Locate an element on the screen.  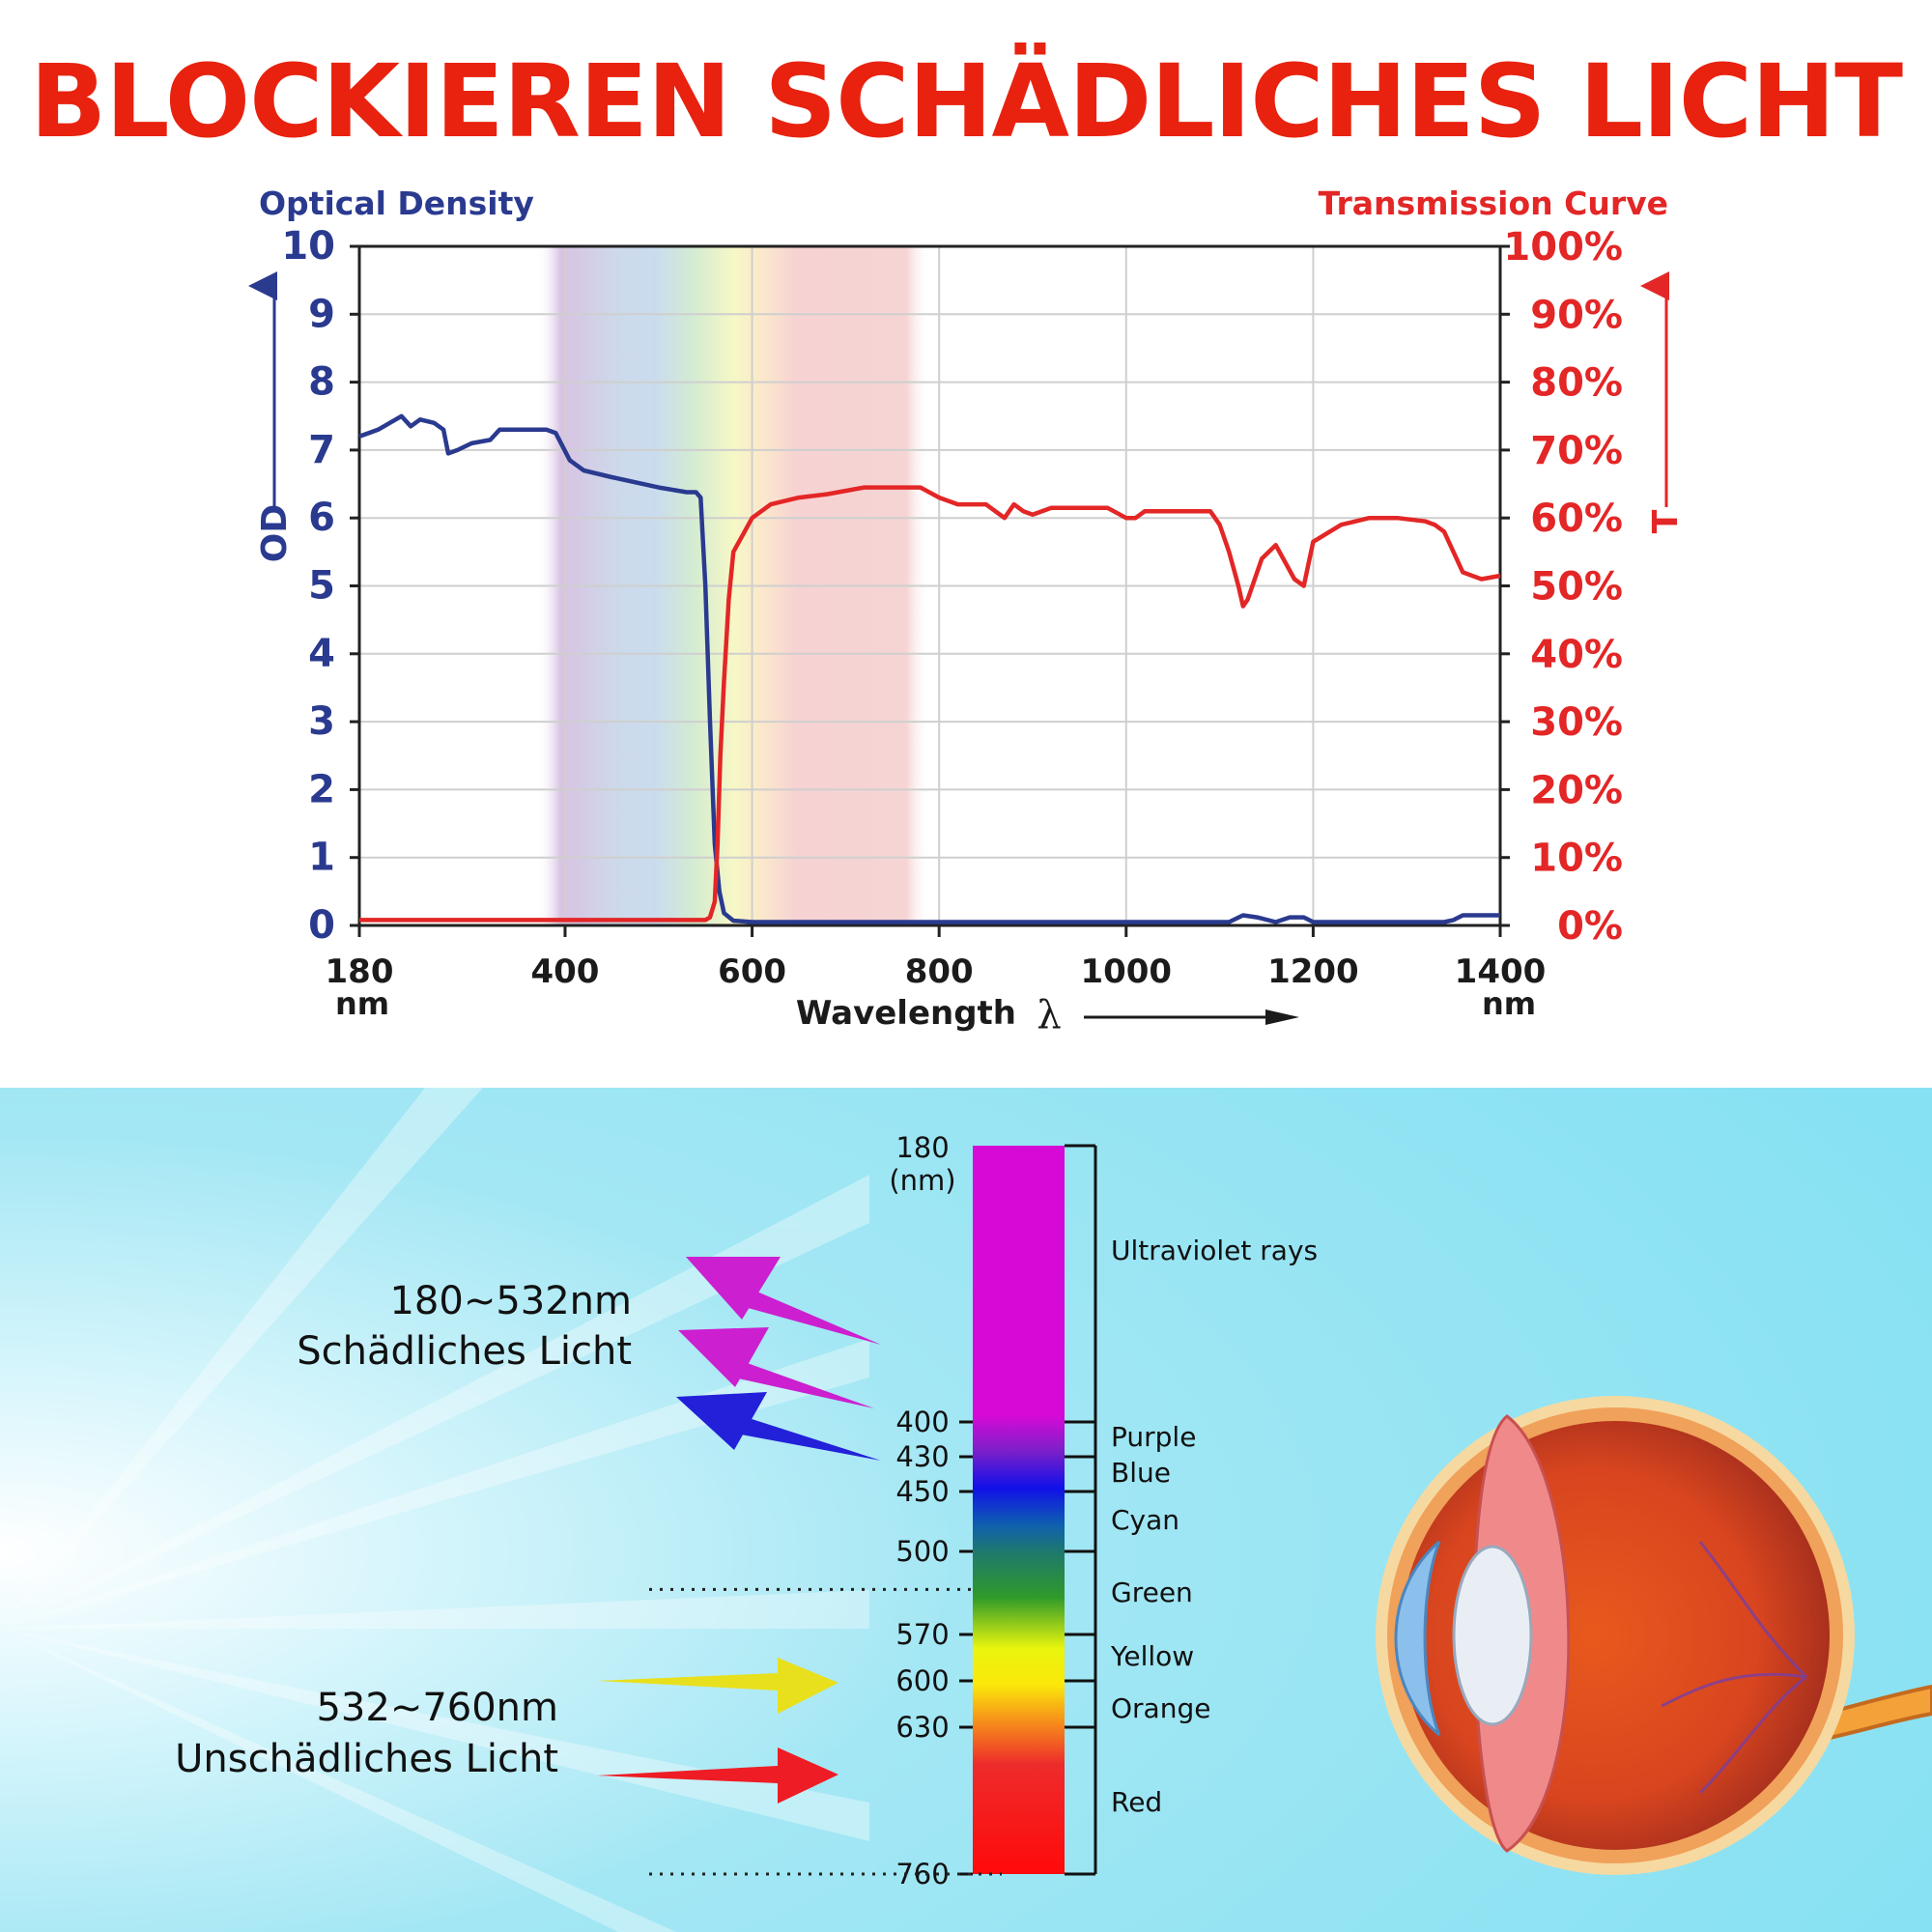
y-left-tick-label: 0 is located at coordinates (321, 925).